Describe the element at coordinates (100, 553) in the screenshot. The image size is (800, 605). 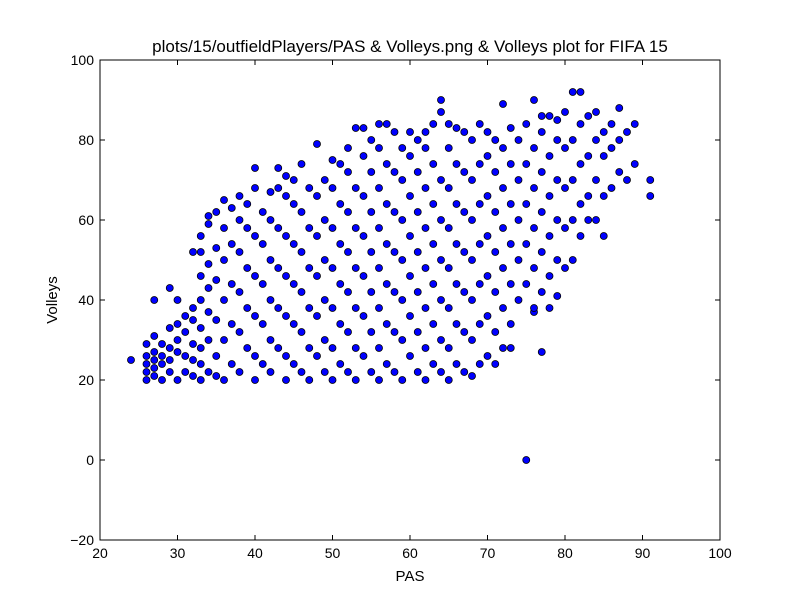
I see `x-tick-label: 20` at that location.